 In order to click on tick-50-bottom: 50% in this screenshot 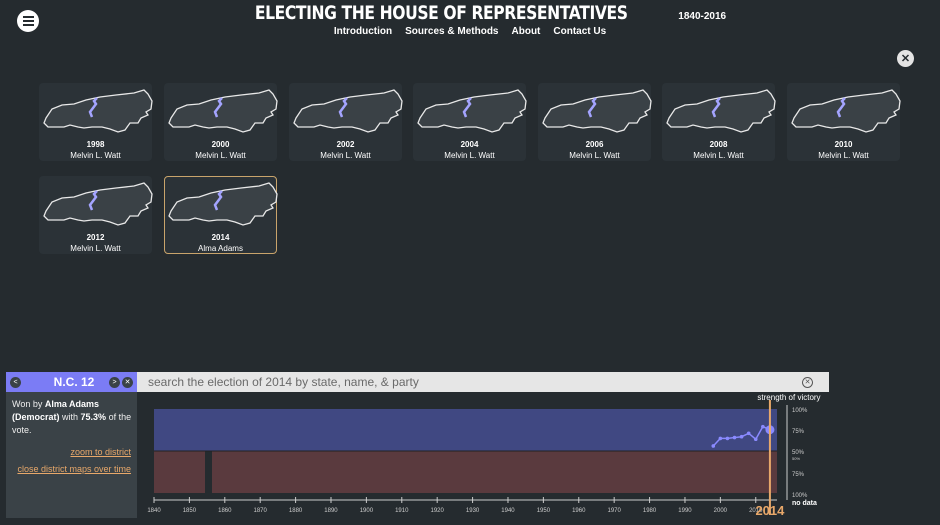, I will do `click(796, 458)`.